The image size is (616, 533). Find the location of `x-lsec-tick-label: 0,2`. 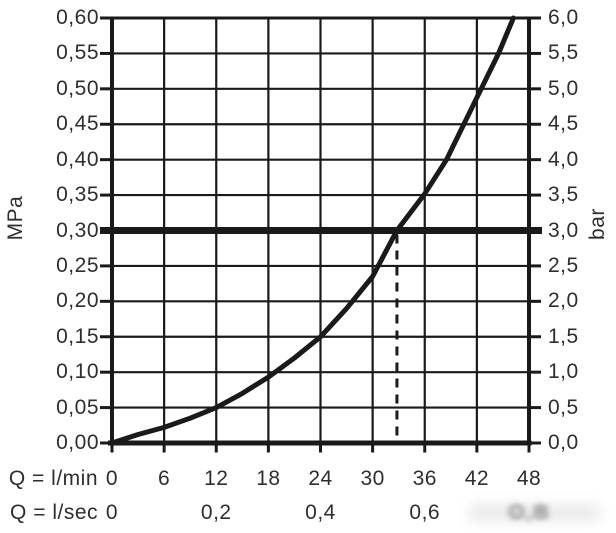

x-lsec-tick-label: 0,2 is located at coordinates (216, 512).